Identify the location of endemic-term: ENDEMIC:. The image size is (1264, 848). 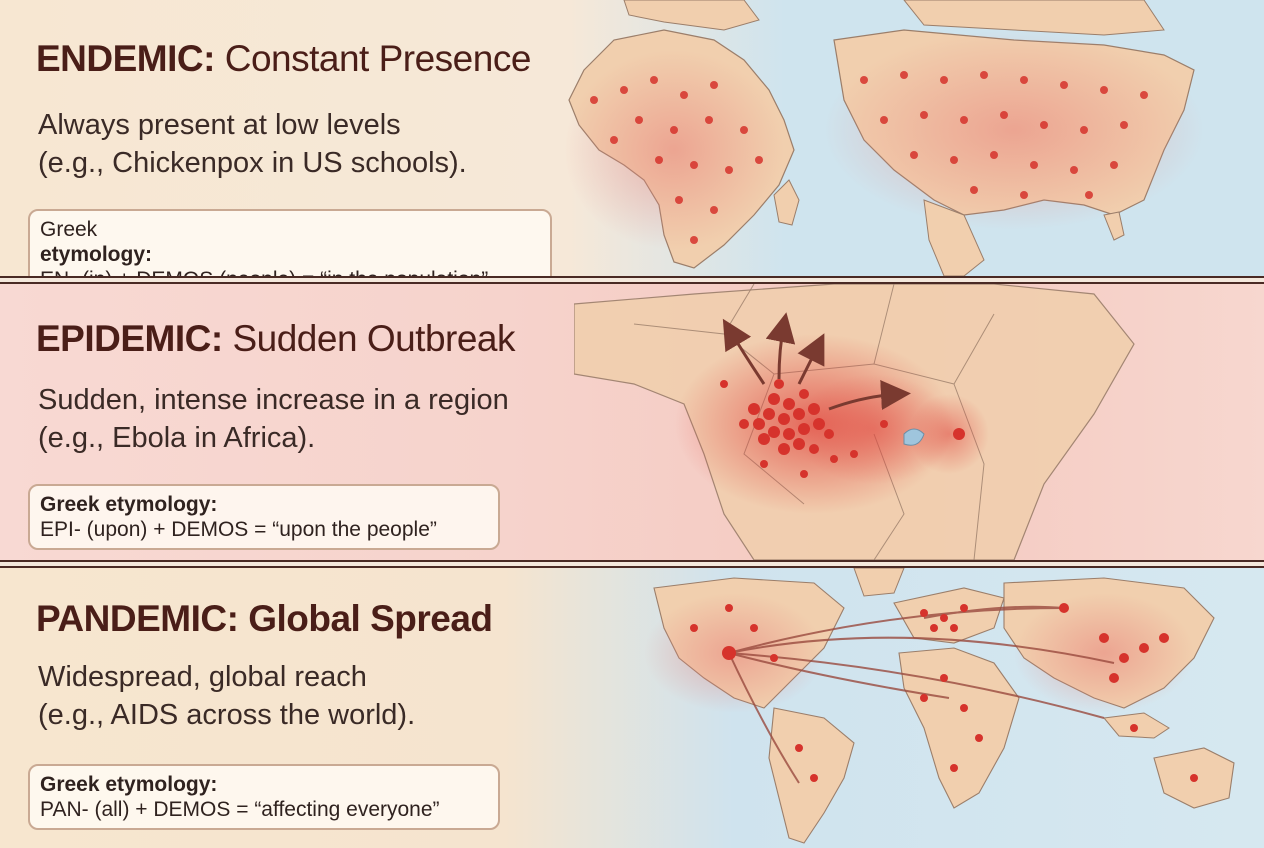
(125, 58).